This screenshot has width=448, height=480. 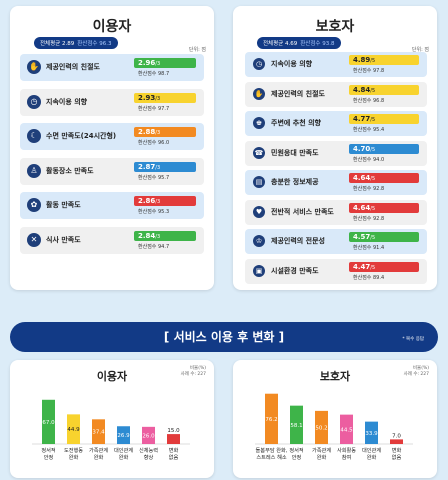 What do you see at coordinates (73, 450) in the screenshot?
I see `user-chart-category-label: 도전행동` at bounding box center [73, 450].